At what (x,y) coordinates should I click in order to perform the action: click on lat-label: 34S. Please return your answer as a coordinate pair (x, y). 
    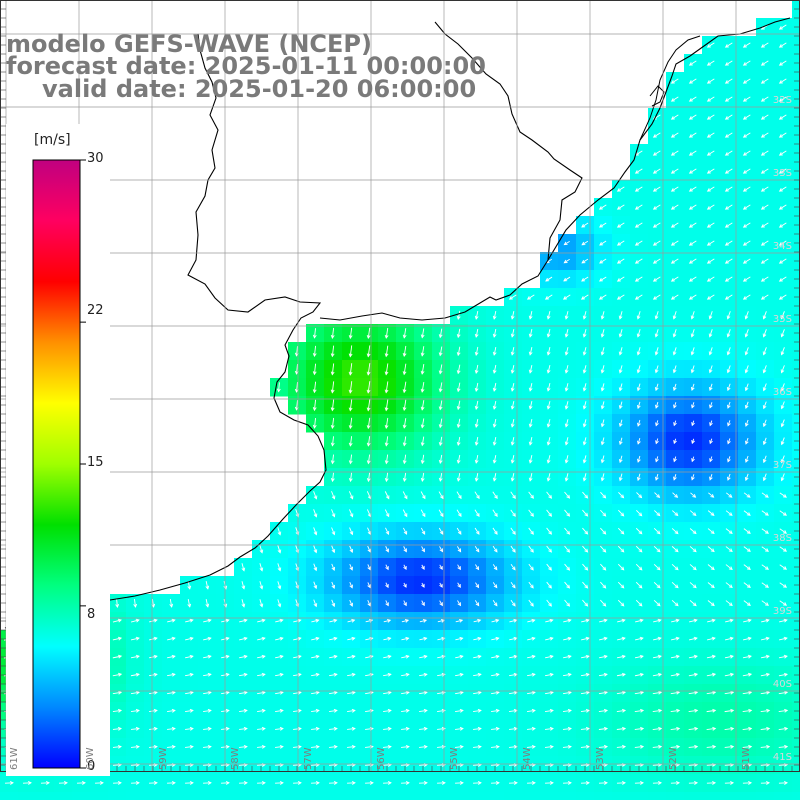
    Looking at the image, I should click on (782, 246).